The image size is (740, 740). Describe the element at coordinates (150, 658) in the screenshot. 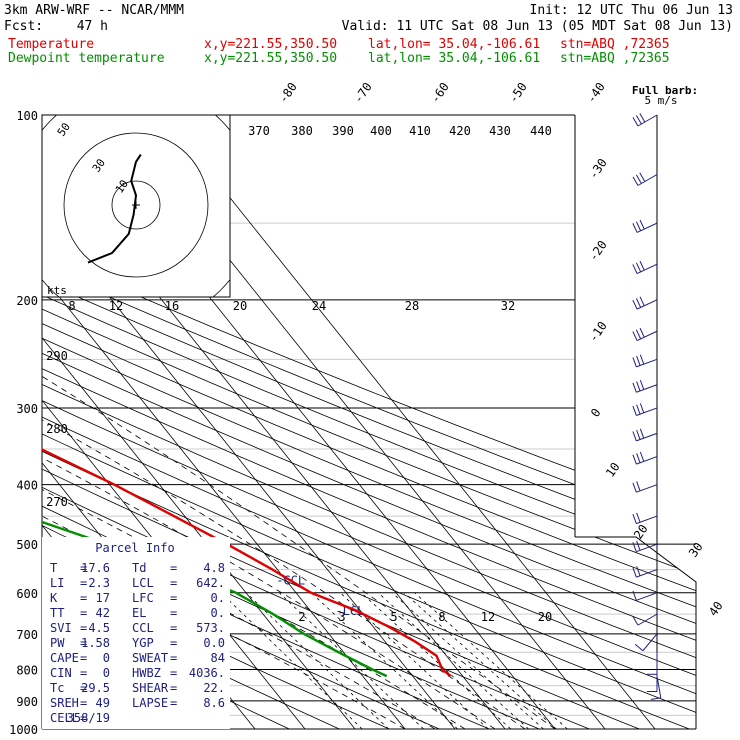

I see `parcel-info-cell: SWEAT` at that location.